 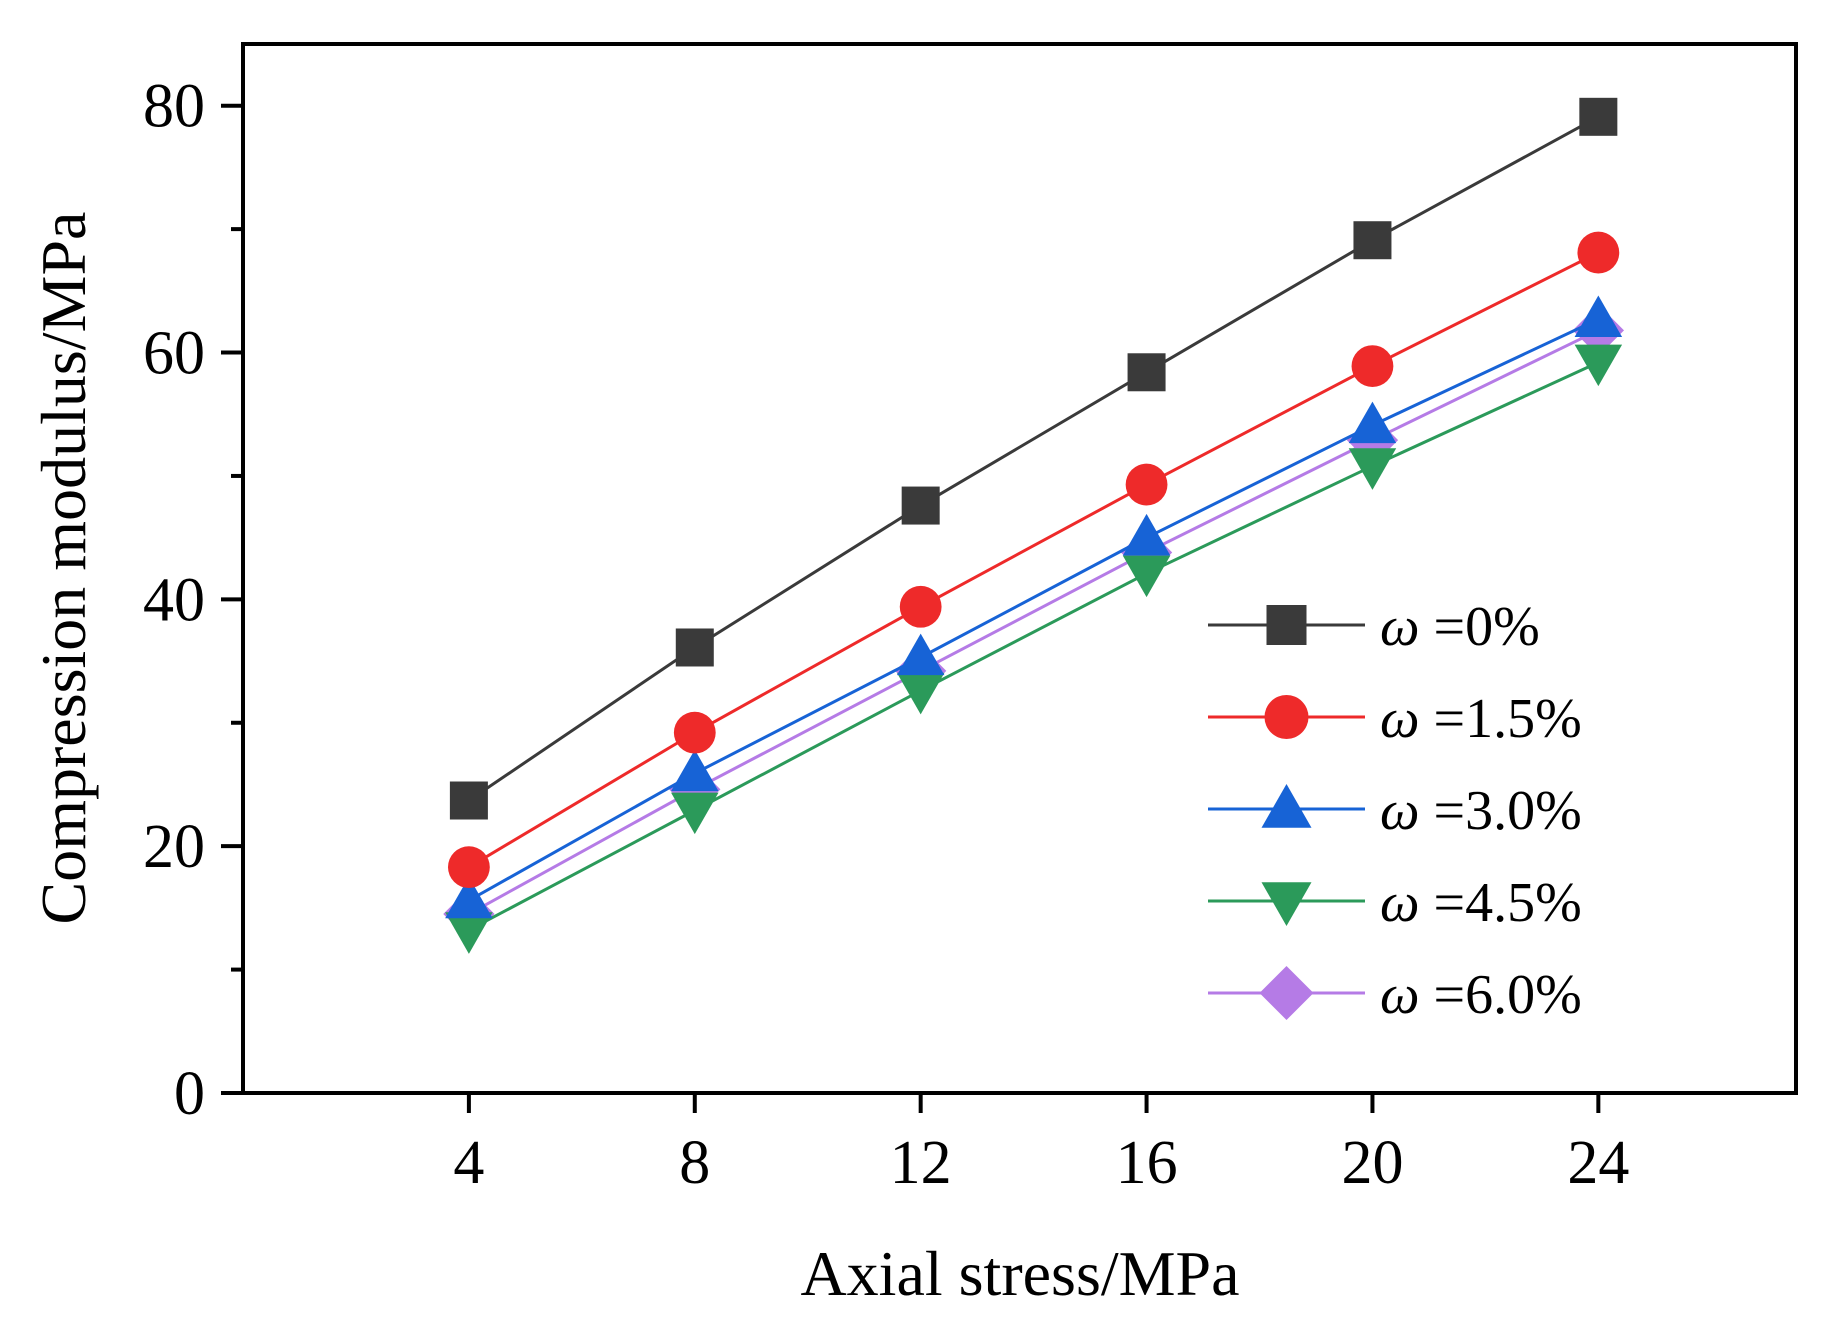 I want to click on y-axis-ticks: 0 20 40 60 80, so click(x=193, y=600).